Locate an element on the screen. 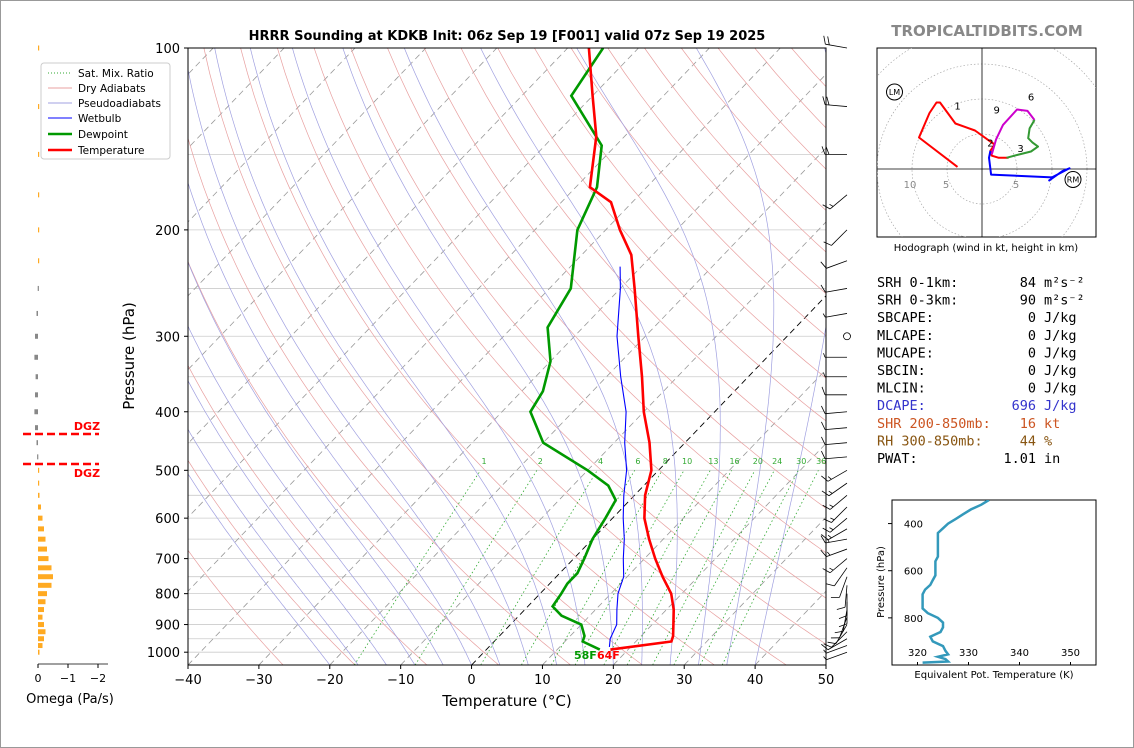  y-tick-label: 300 is located at coordinates (167, 337).